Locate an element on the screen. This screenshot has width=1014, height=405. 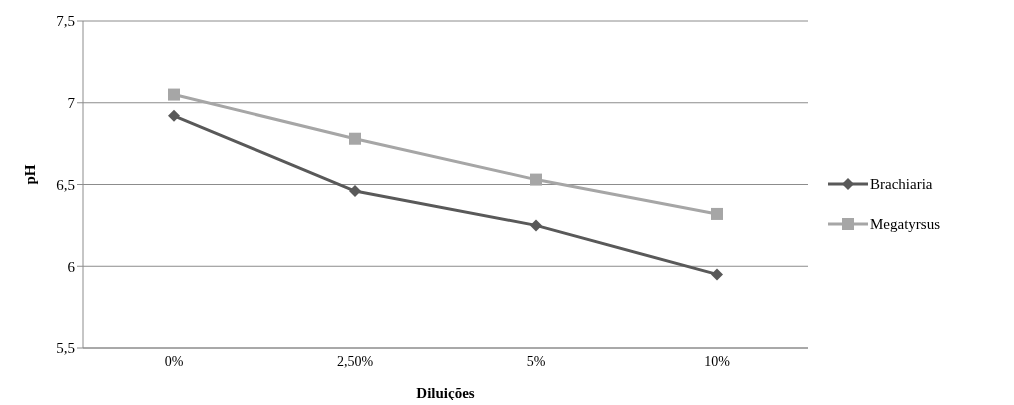
x-tick-label: 5% is located at coordinates (536, 361).